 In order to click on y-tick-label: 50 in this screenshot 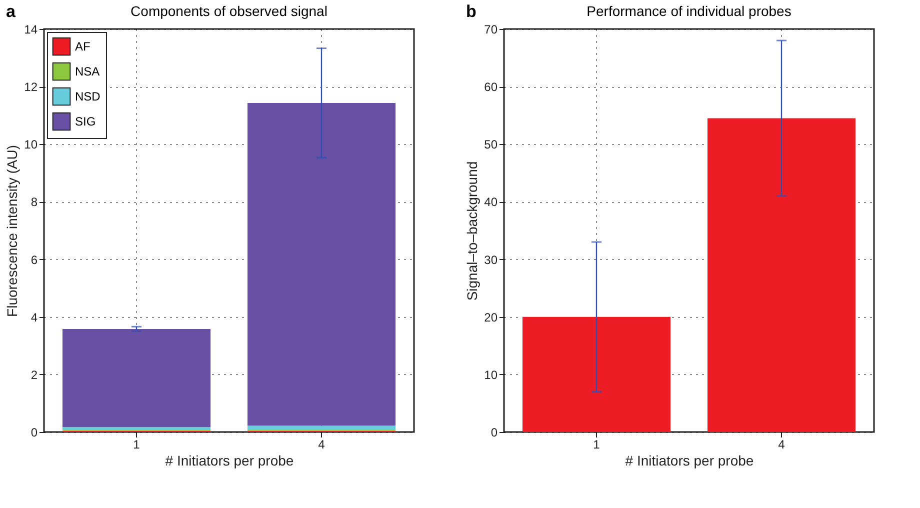, I will do `click(491, 145)`.